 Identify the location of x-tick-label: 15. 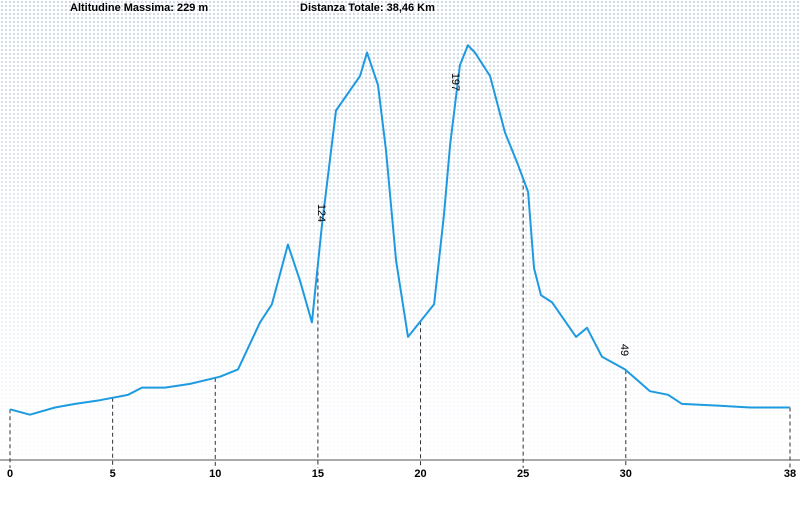
(318, 474).